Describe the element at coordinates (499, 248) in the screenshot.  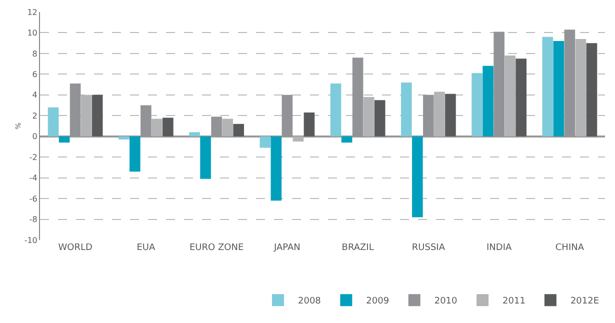
I see `x-tick-label: INDIA` at that location.